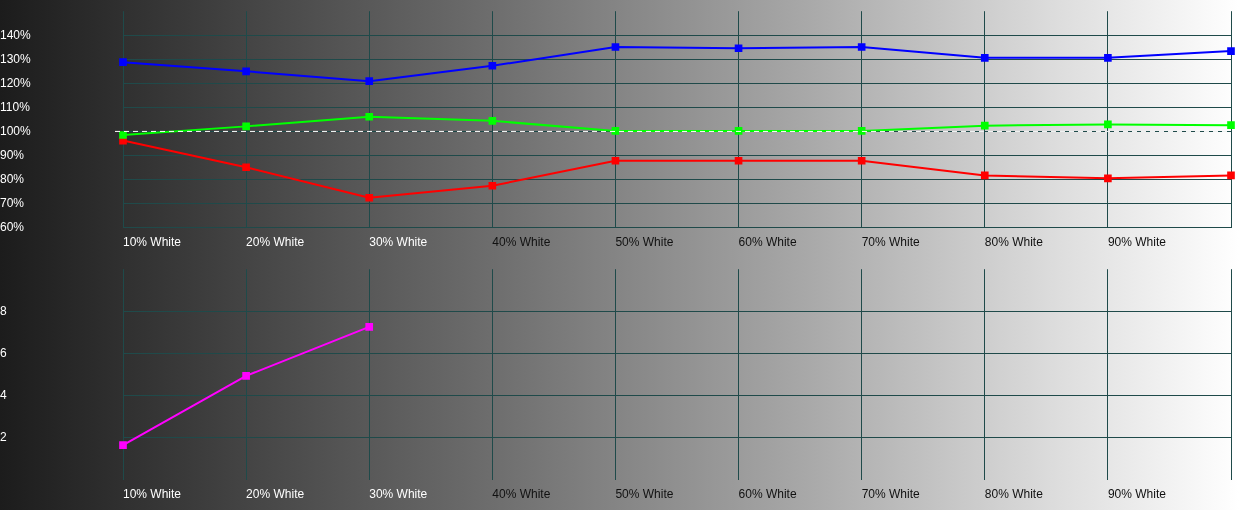 Image resolution: width=1239 pixels, height=510 pixels. What do you see at coordinates (3, 310) in the screenshot?
I see `y-tick-label: 8` at bounding box center [3, 310].